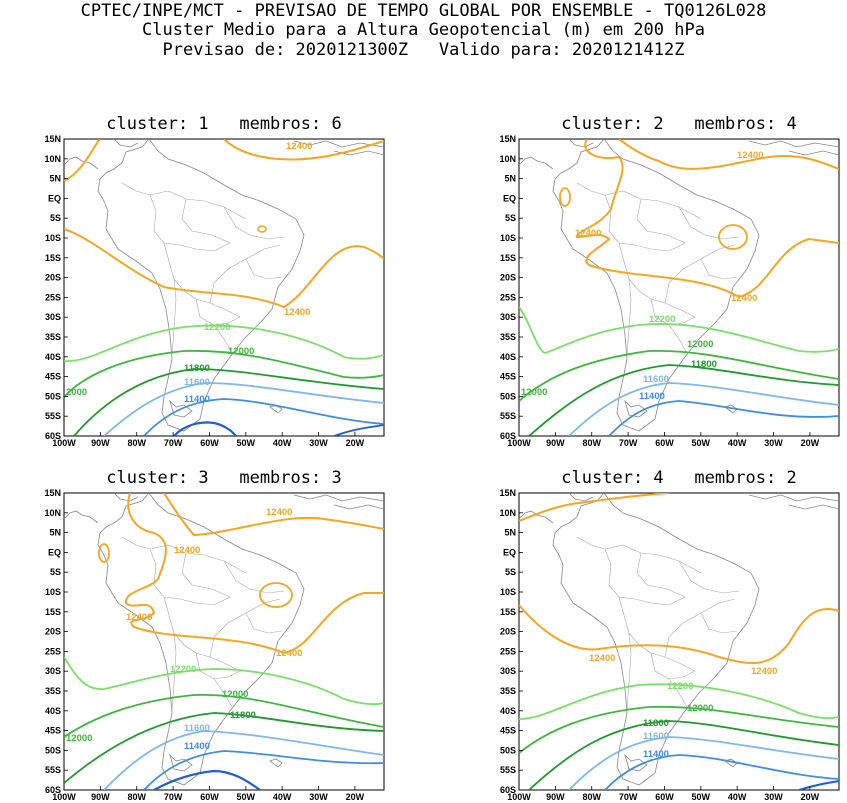  I want to click on panel-2-contour-12400-small-loop, so click(565, 197).